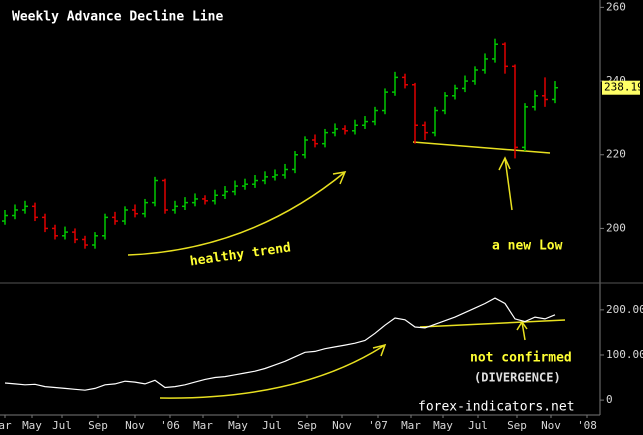 Image resolution: width=643 pixels, height=435 pixels. What do you see at coordinates (339, 178) in the screenshot?
I see `arrow-head` at bounding box center [339, 178].